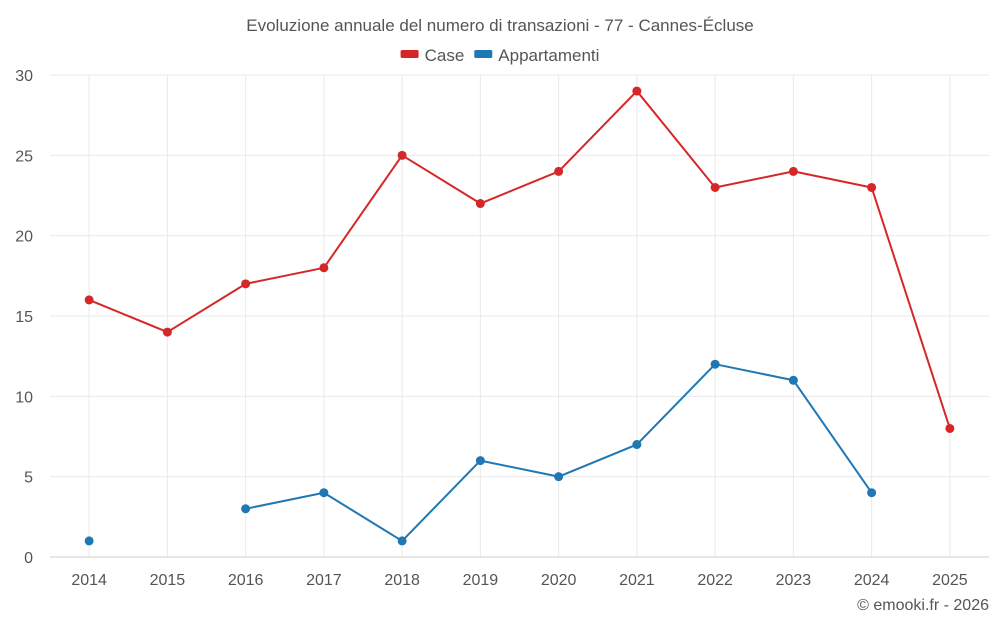 Image resolution: width=1000 pixels, height=625 pixels. Describe the element at coordinates (24, 317) in the screenshot. I see `y-tick-label: 15` at that location.